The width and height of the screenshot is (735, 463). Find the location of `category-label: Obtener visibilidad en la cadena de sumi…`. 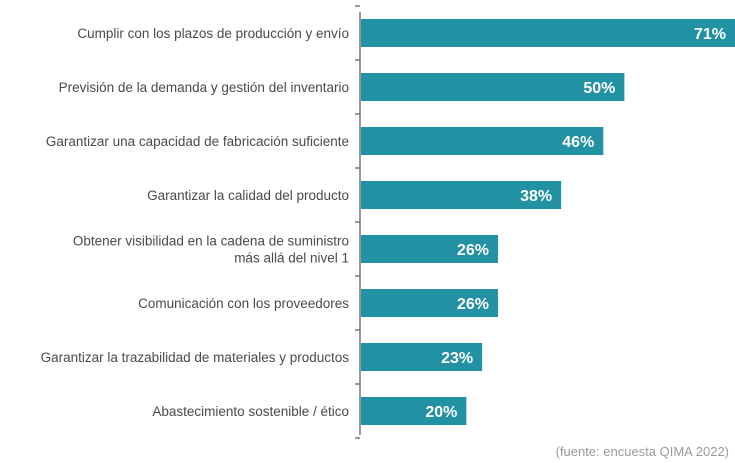

category-label: Obtener visibilidad en la cadena de sumi… is located at coordinates (211, 250).